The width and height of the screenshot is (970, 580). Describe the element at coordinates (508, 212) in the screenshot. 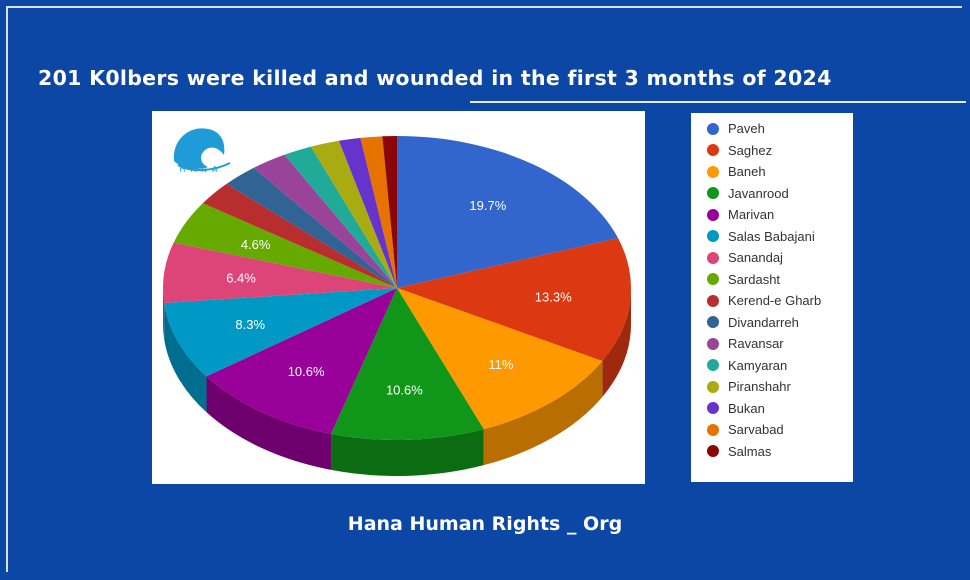

I see `pie-slice-paveh` at that location.